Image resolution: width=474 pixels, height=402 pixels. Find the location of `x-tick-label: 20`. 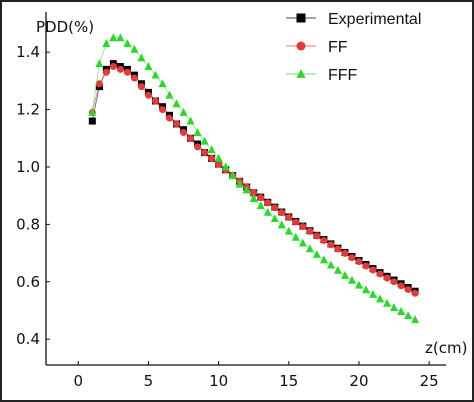

x-tick-label: 20 is located at coordinates (358, 381).